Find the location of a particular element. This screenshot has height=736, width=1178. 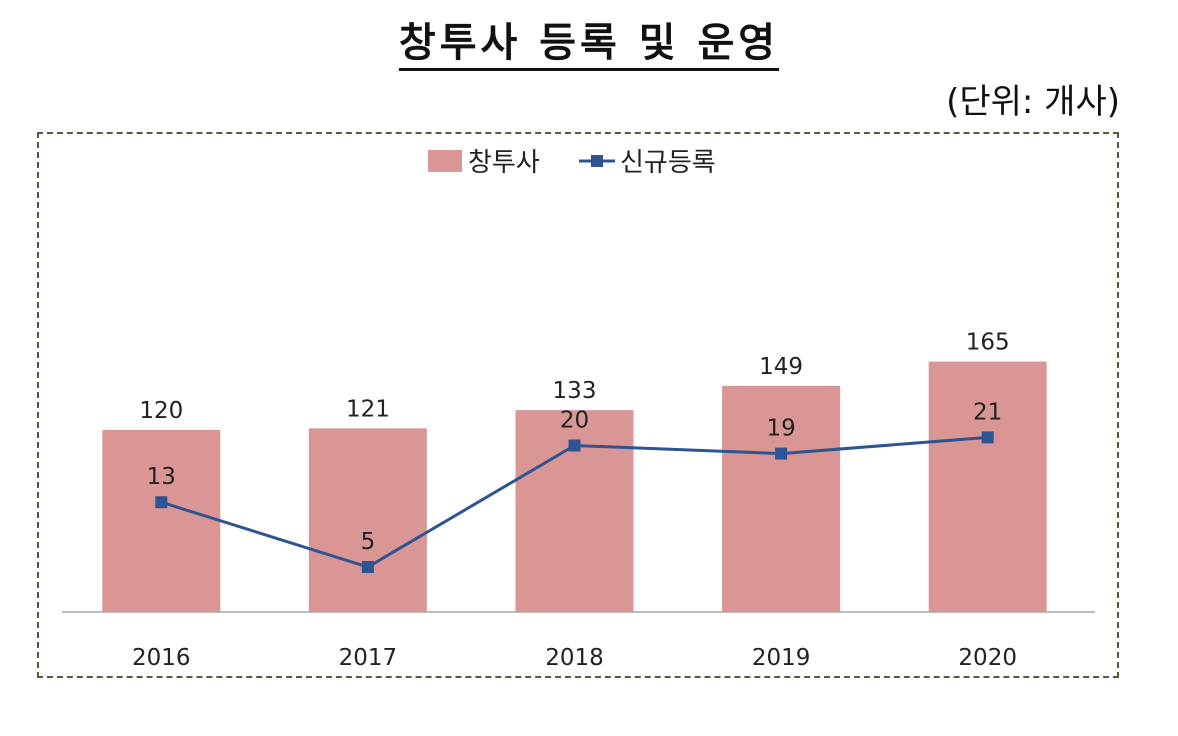

bar-label-2017: 121 is located at coordinates (368, 409).